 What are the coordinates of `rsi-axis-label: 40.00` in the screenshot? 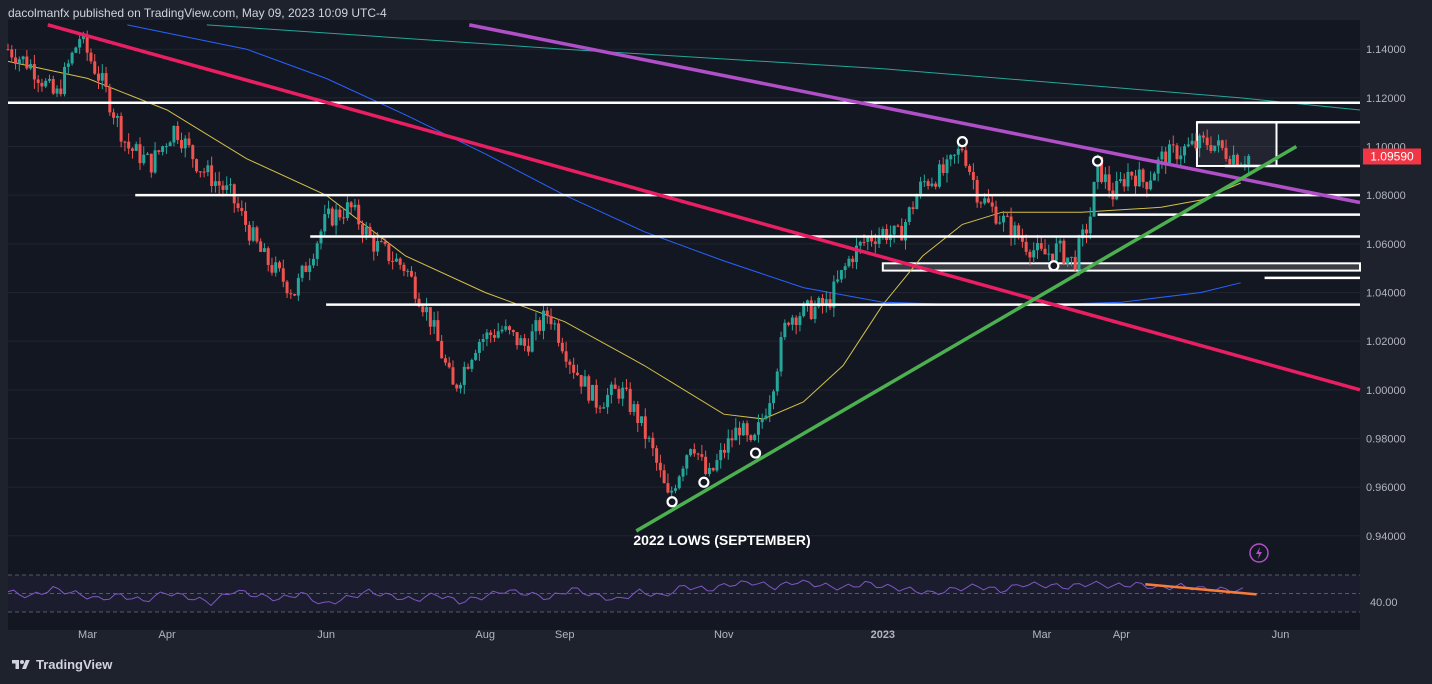 It's located at (1384, 603).